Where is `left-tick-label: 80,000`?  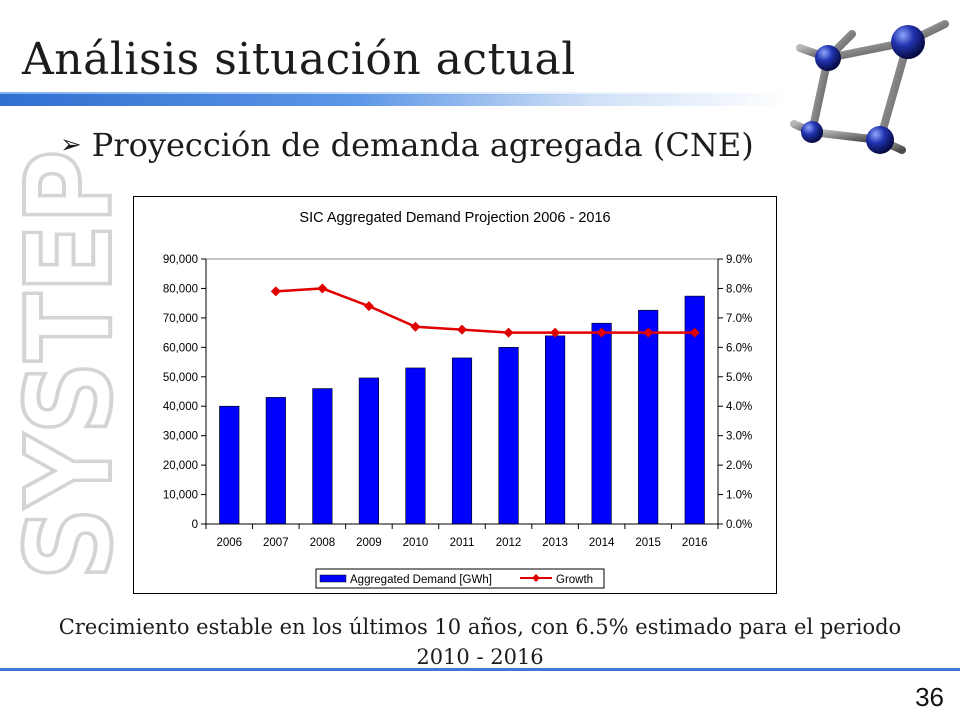 left-tick-label: 80,000 is located at coordinates (180, 289).